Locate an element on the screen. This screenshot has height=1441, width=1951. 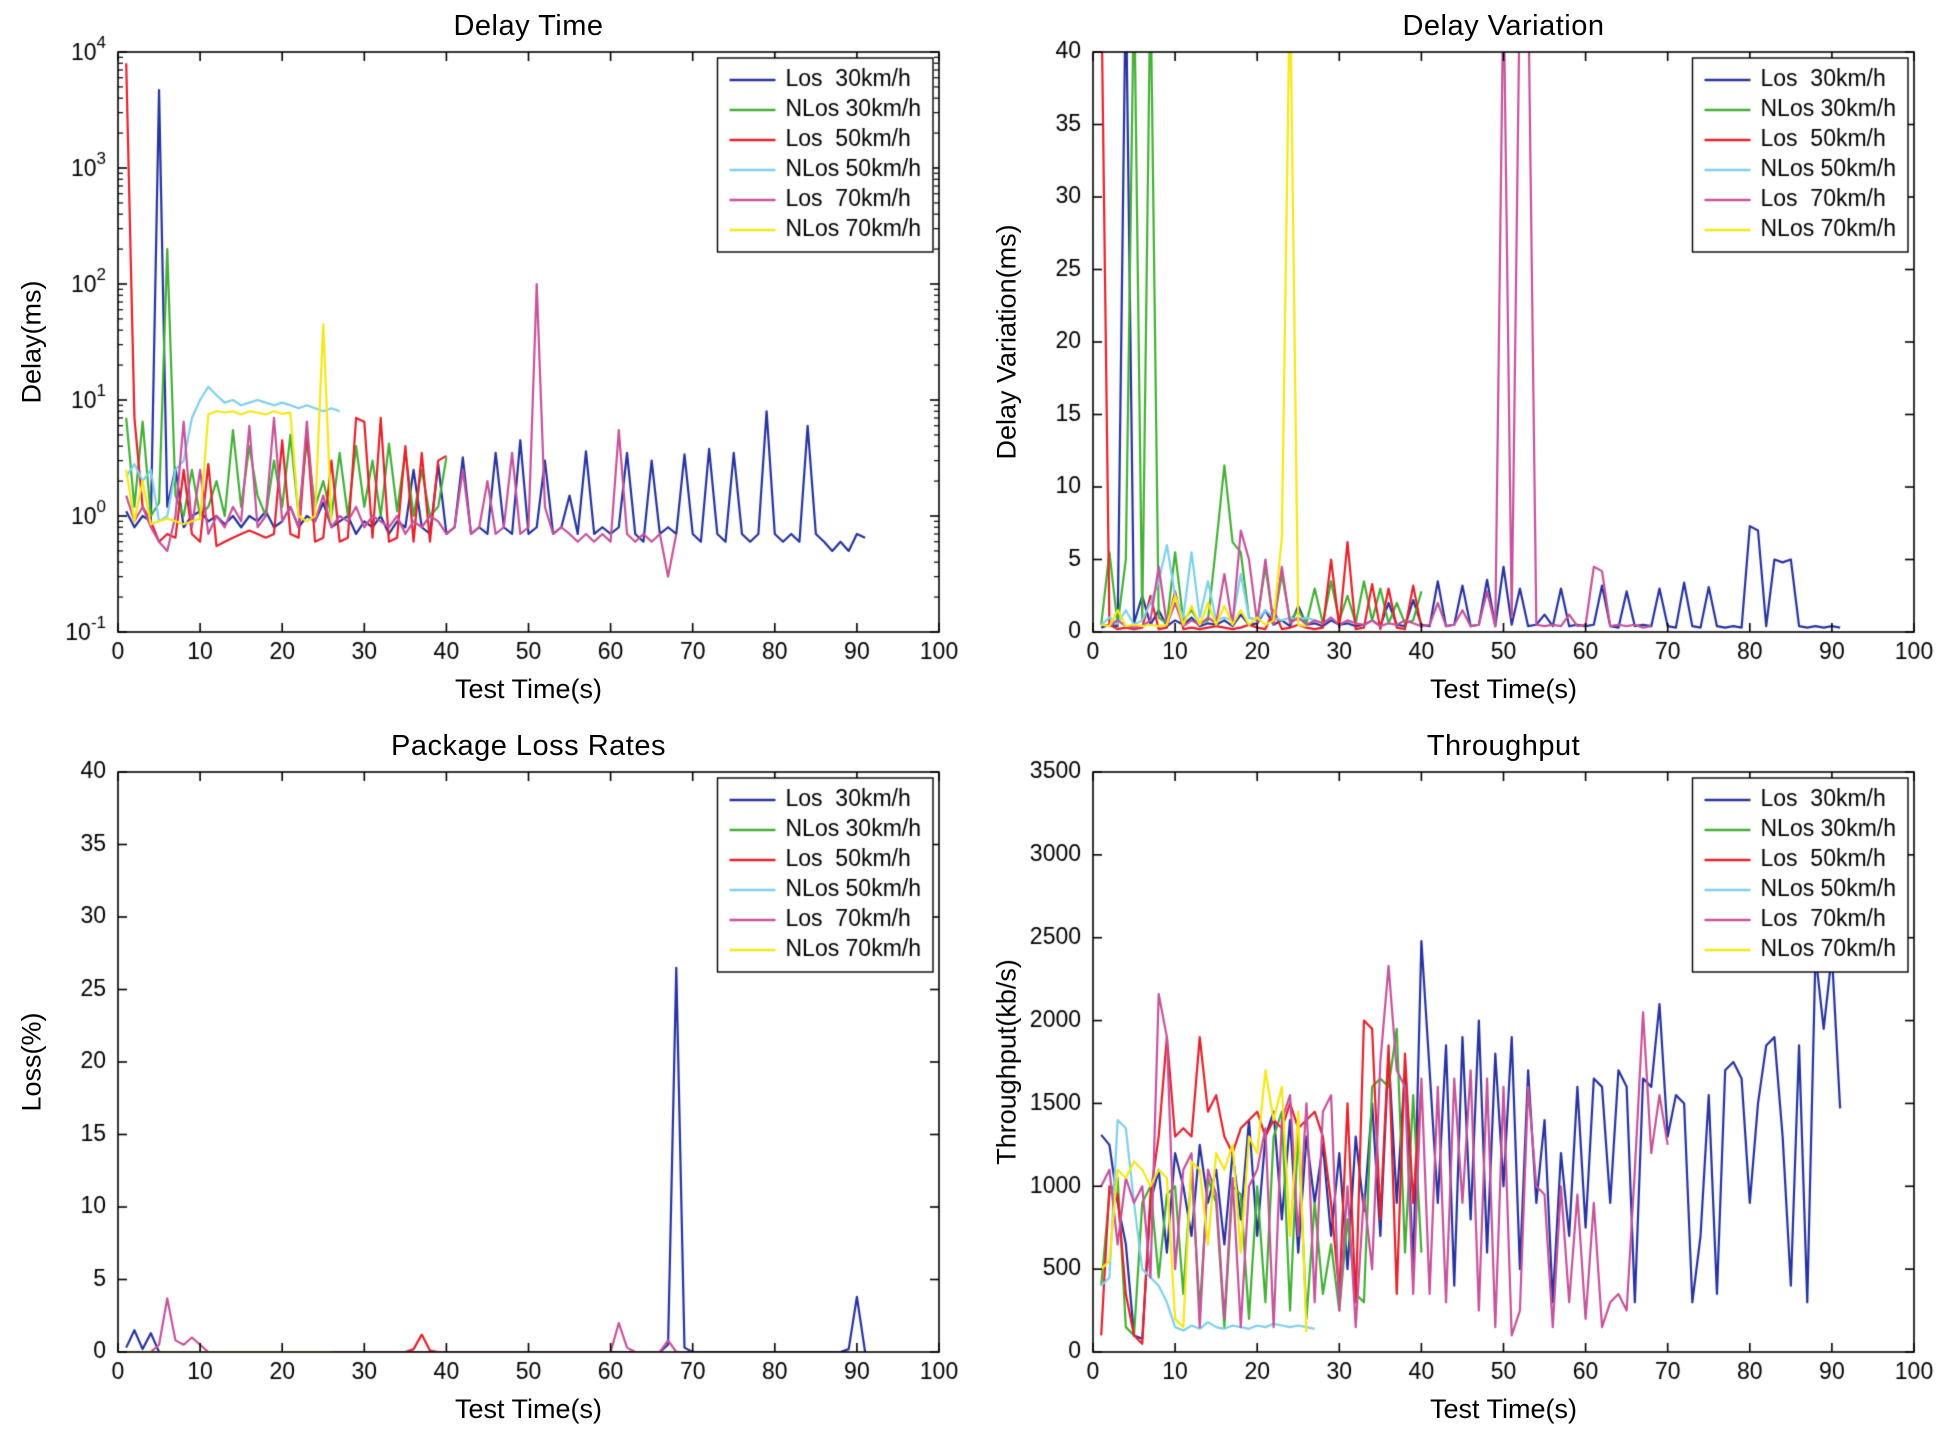
y-axis-label-package-loss: Loss(%) is located at coordinates (31, 1062).